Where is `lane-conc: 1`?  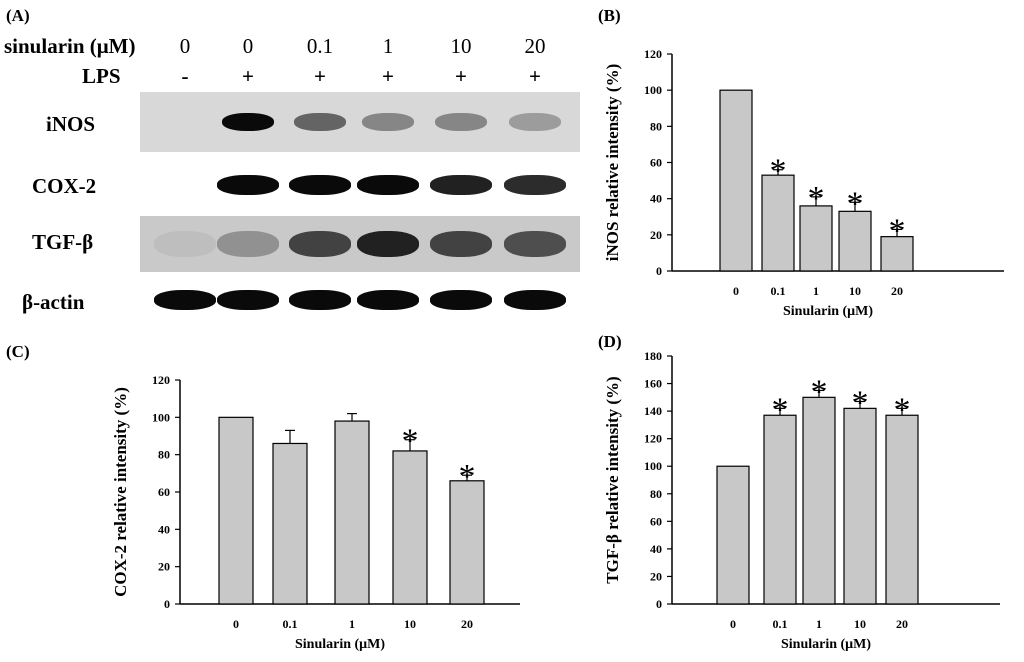
lane-conc: 1 is located at coordinates (388, 46).